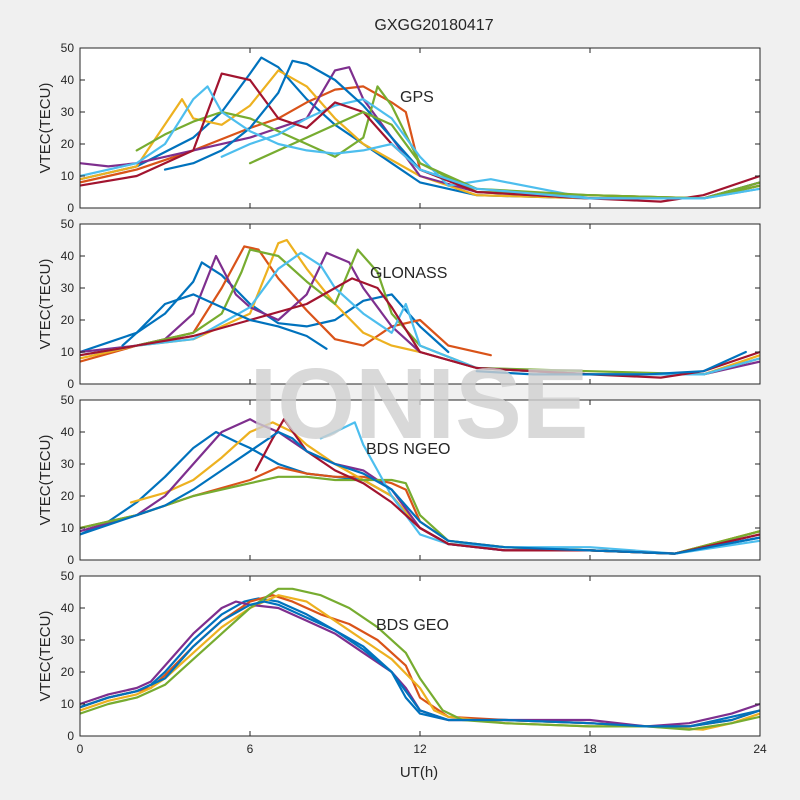 The width and height of the screenshot is (800, 800). Describe the element at coordinates (417, 97) in the screenshot. I see `panel-annotation: GPS` at that location.